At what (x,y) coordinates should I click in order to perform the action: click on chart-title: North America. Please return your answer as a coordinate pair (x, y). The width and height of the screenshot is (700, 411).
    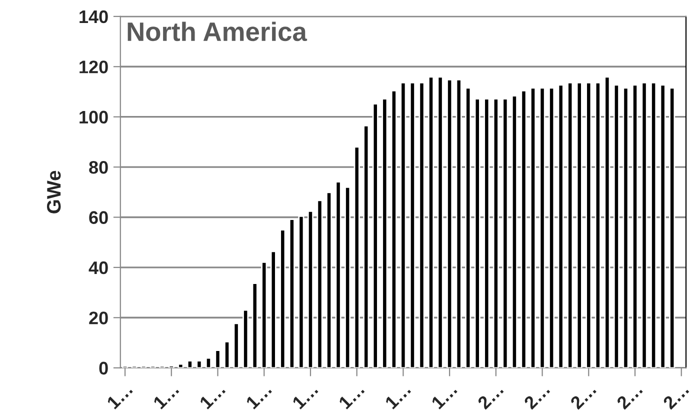
    Looking at the image, I should click on (218, 32).